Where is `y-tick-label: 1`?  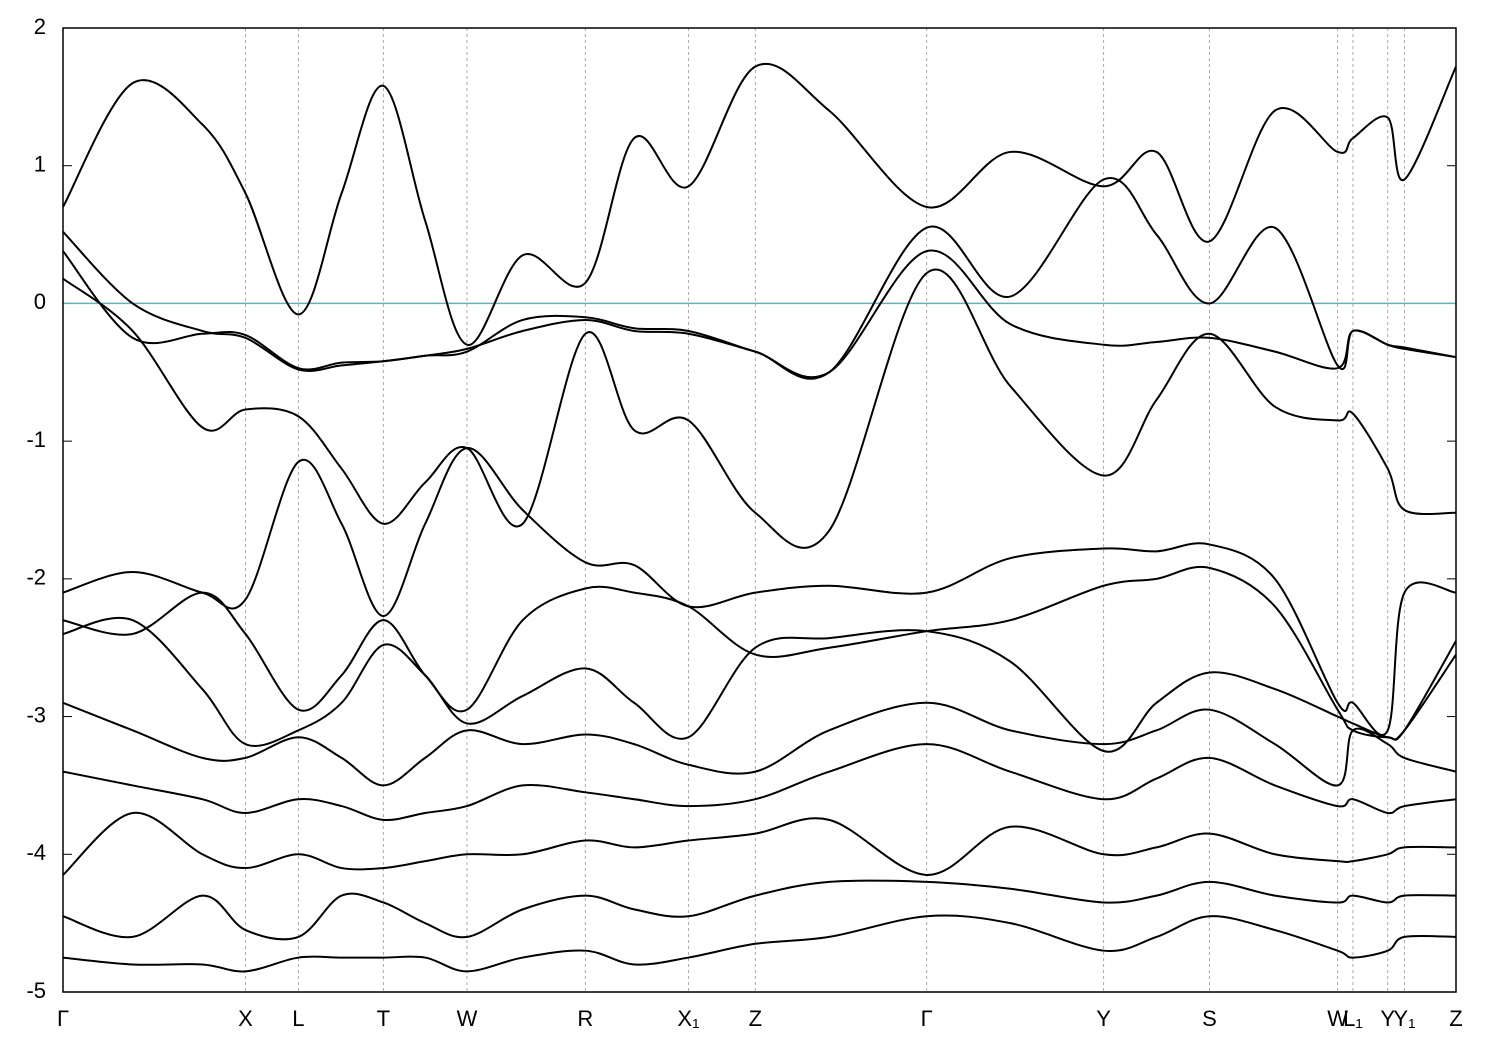
y-tick-label: 1 is located at coordinates (40, 164).